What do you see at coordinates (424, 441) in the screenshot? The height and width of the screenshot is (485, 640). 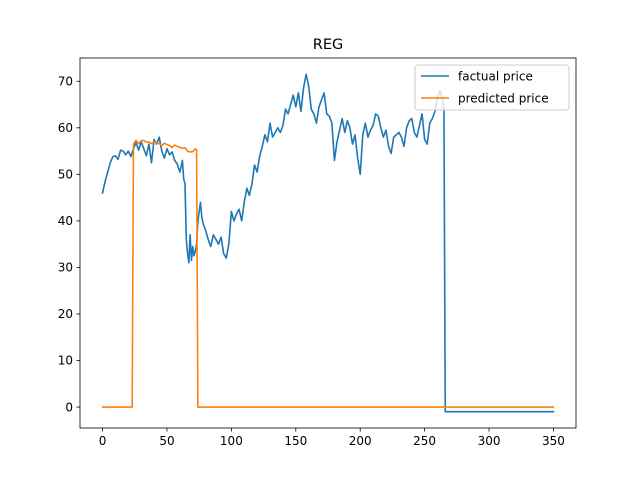 I see `x-tick-label: 250` at bounding box center [424, 441].